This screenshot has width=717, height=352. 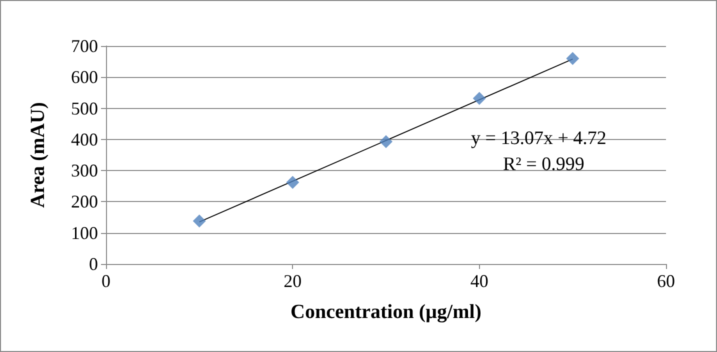 I want to click on x-tick-label: 20, so click(x=293, y=281).